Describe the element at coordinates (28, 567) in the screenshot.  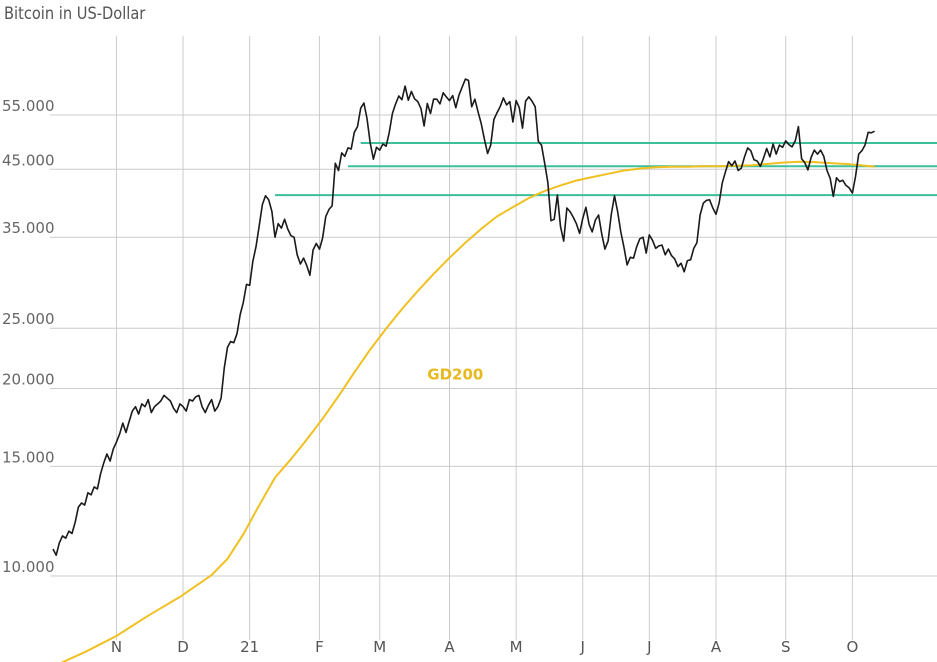
I see `y-tick-label: 10.000` at that location.